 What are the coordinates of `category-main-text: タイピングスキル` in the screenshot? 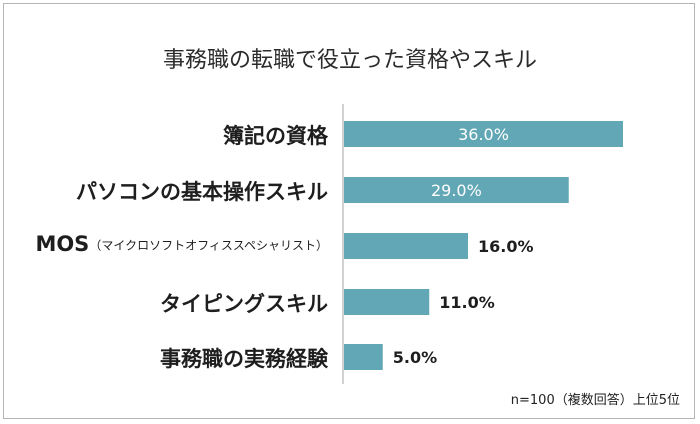 It's located at (244, 304).